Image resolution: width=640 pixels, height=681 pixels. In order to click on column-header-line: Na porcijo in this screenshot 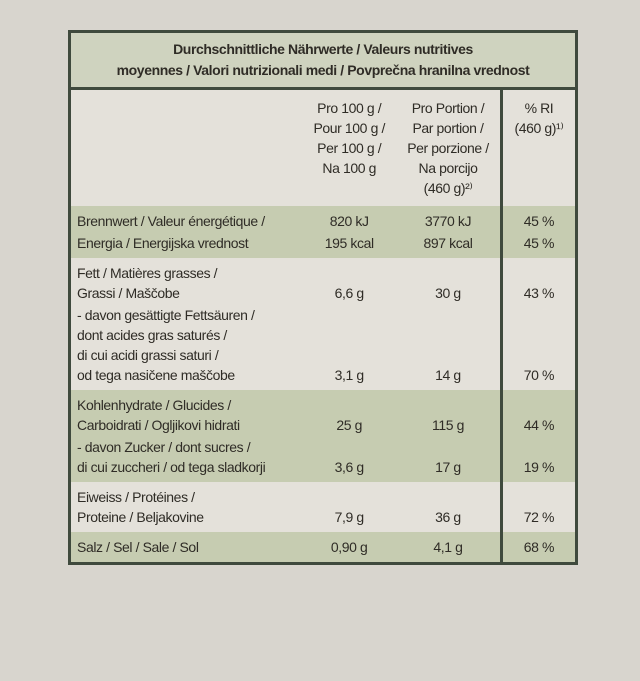, I will do `click(448, 168)`.